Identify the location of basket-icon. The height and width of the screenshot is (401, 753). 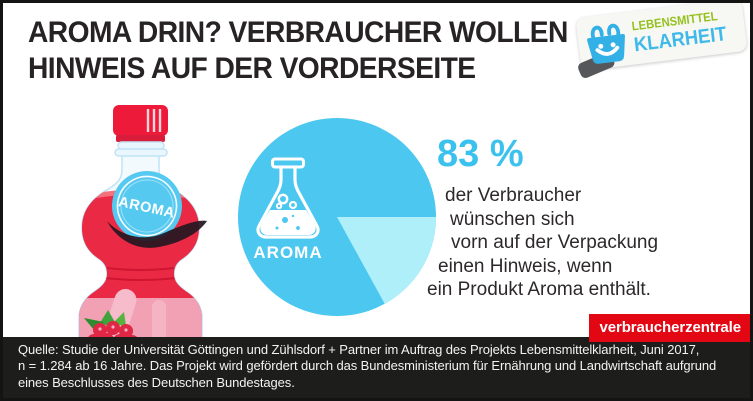
(605, 43).